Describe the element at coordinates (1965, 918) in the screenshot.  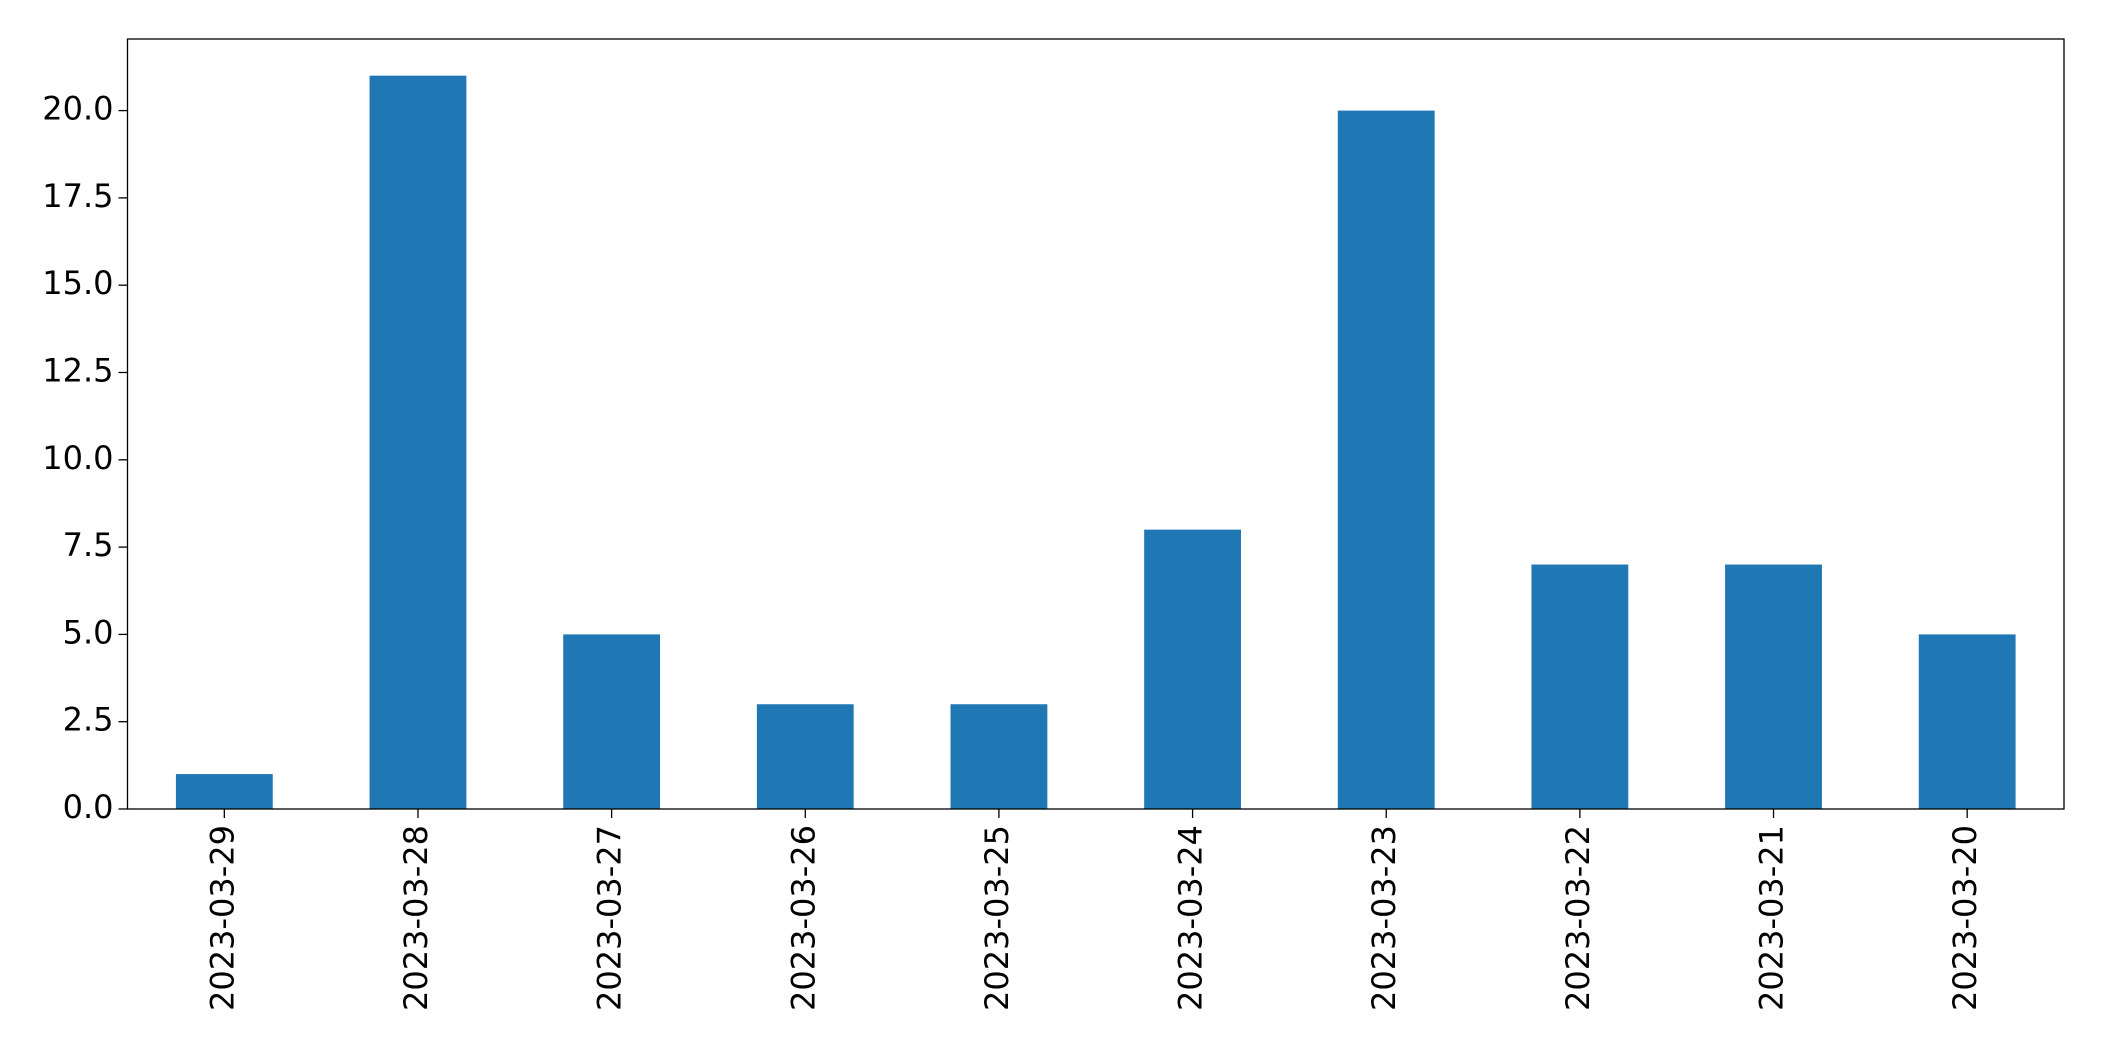
I see `x-tick-label: 2023-03-20` at that location.